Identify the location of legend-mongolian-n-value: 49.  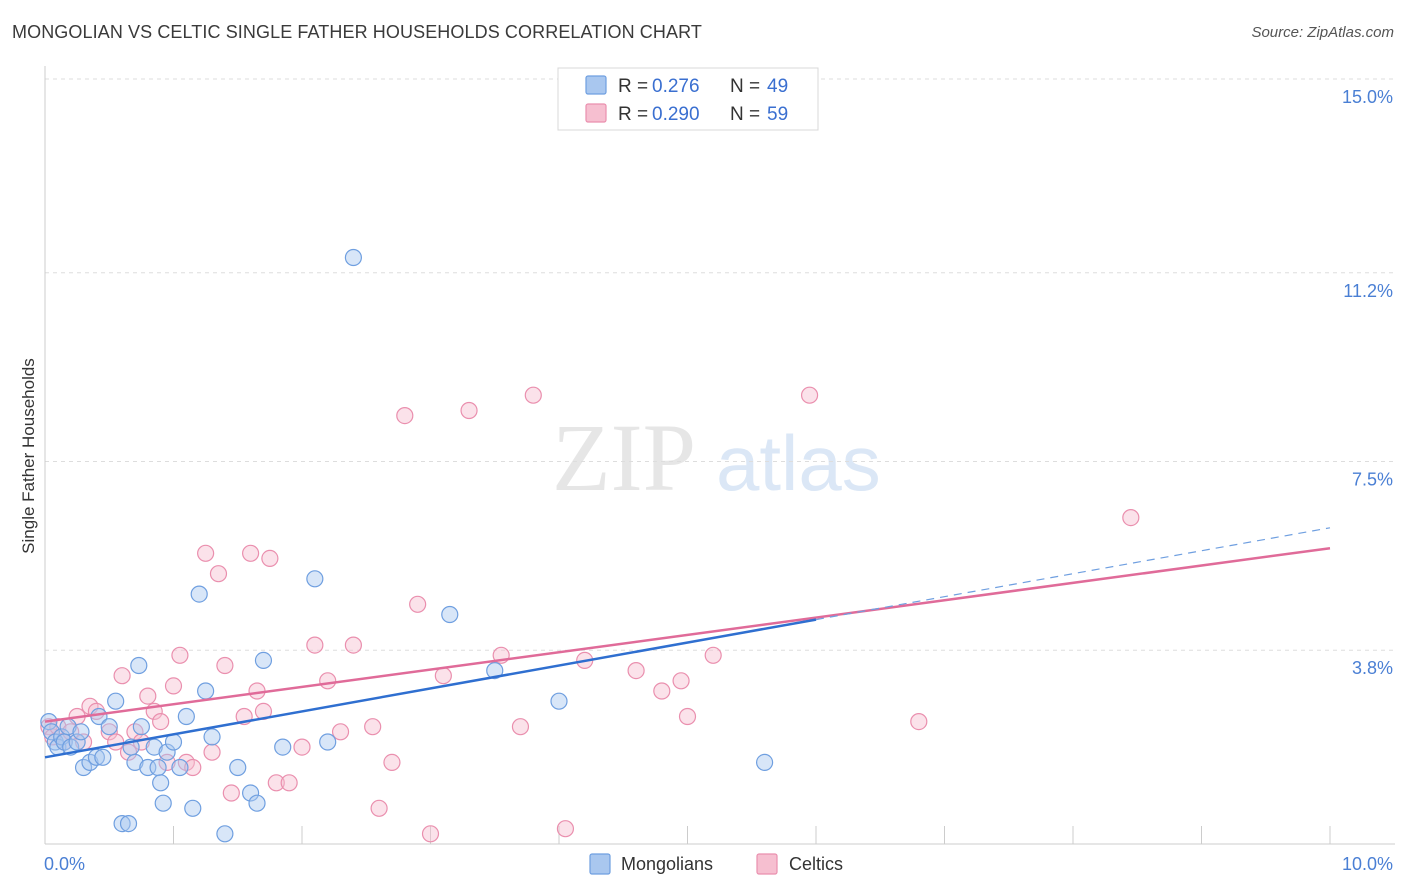
(777, 86).